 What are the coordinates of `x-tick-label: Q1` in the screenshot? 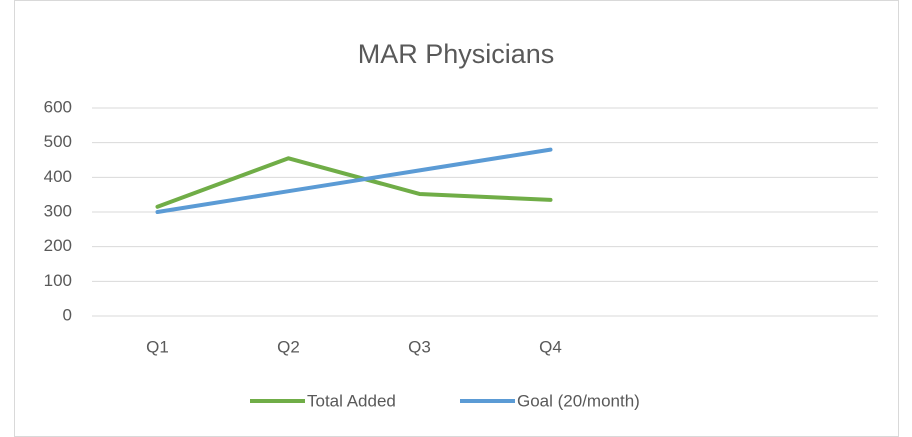 It's located at (157, 346).